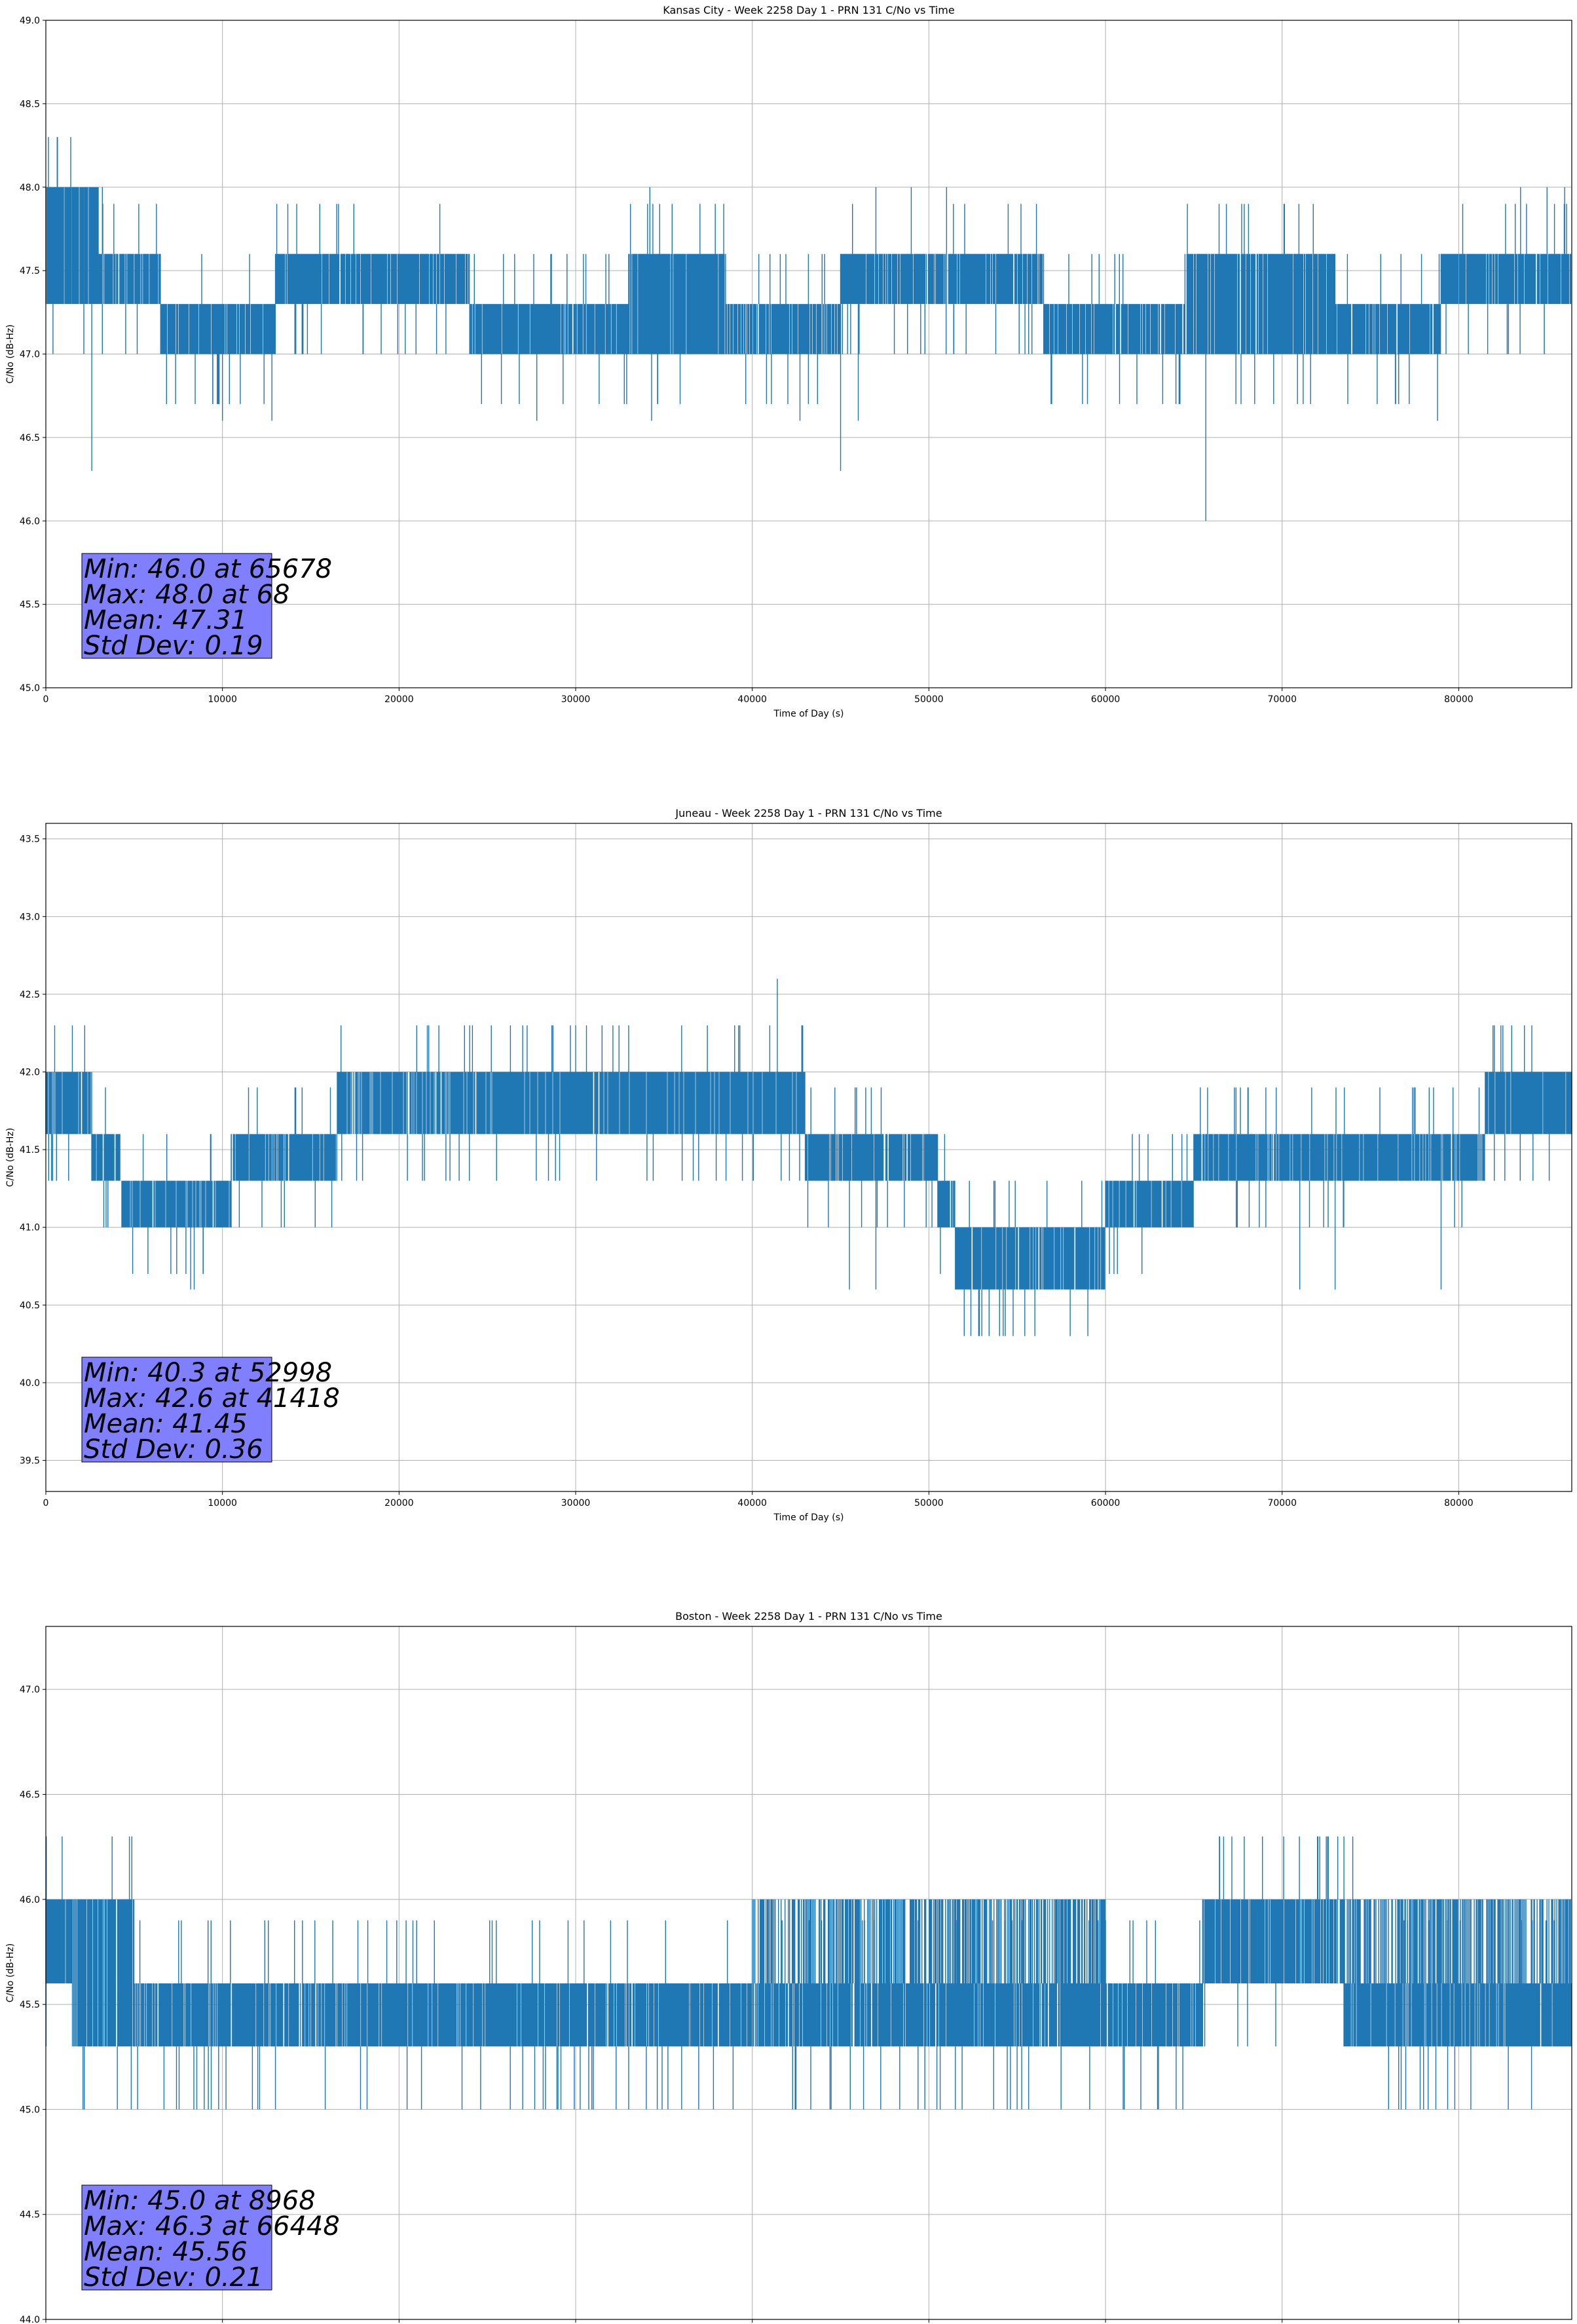 Image resolution: width=1577 pixels, height=2324 pixels. What do you see at coordinates (208, 569) in the screenshot?
I see `stats-line: Min: 46.0 at 65678` at bounding box center [208, 569].